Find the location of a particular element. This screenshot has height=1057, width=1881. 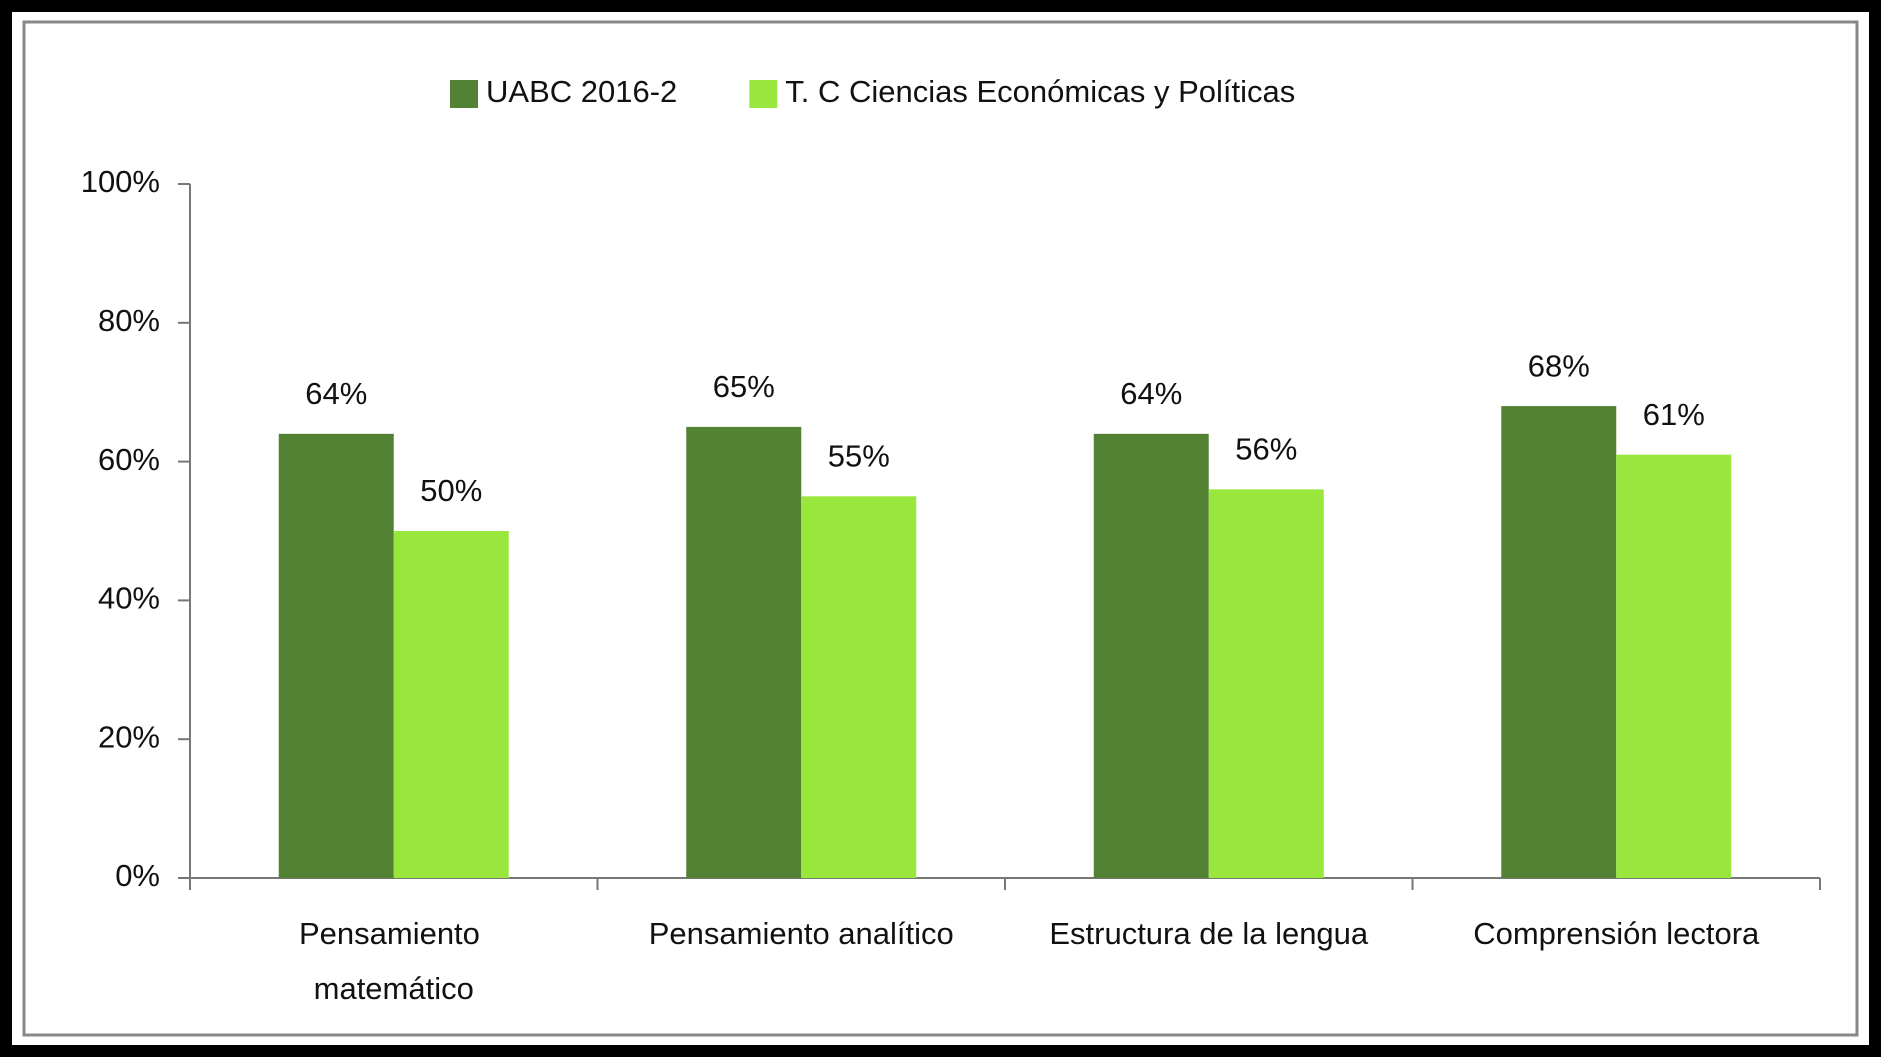

x-tick-label: Pensamiento matemático is located at coordinates (394, 961).